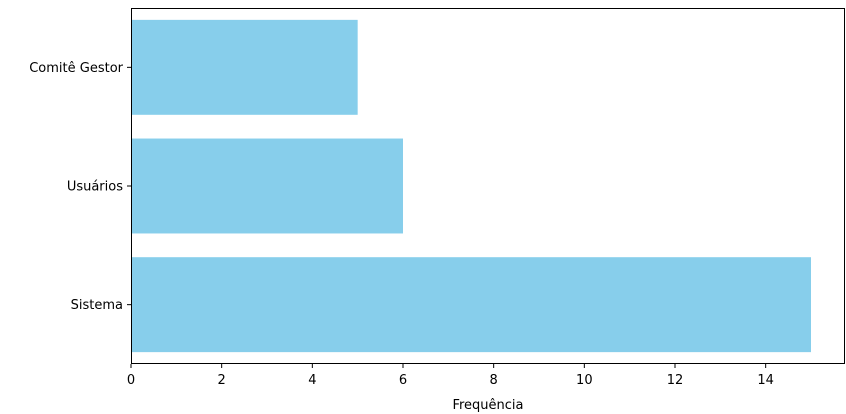 The height and width of the screenshot is (414, 846). I want to click on x-tick-label: 6, so click(403, 380).